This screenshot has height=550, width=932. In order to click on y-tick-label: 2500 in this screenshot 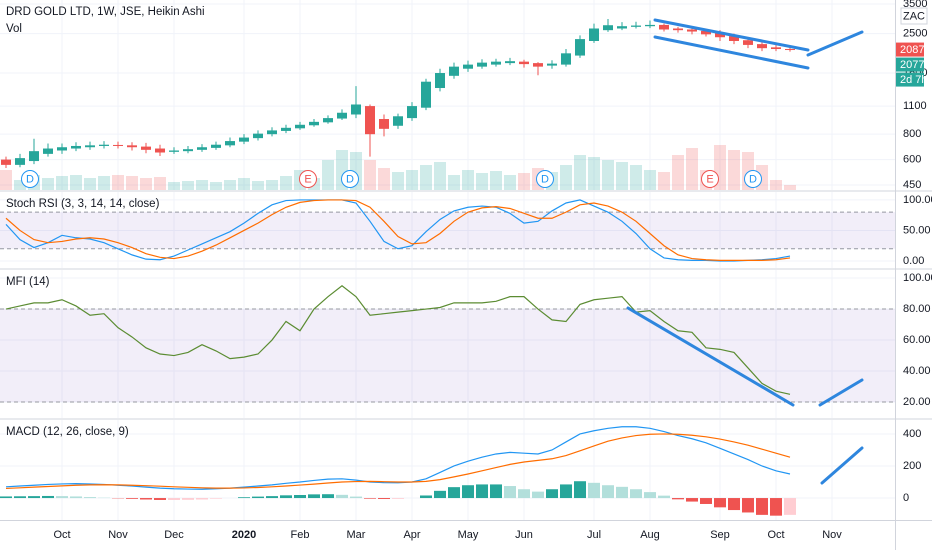, I will do `click(915, 34)`.